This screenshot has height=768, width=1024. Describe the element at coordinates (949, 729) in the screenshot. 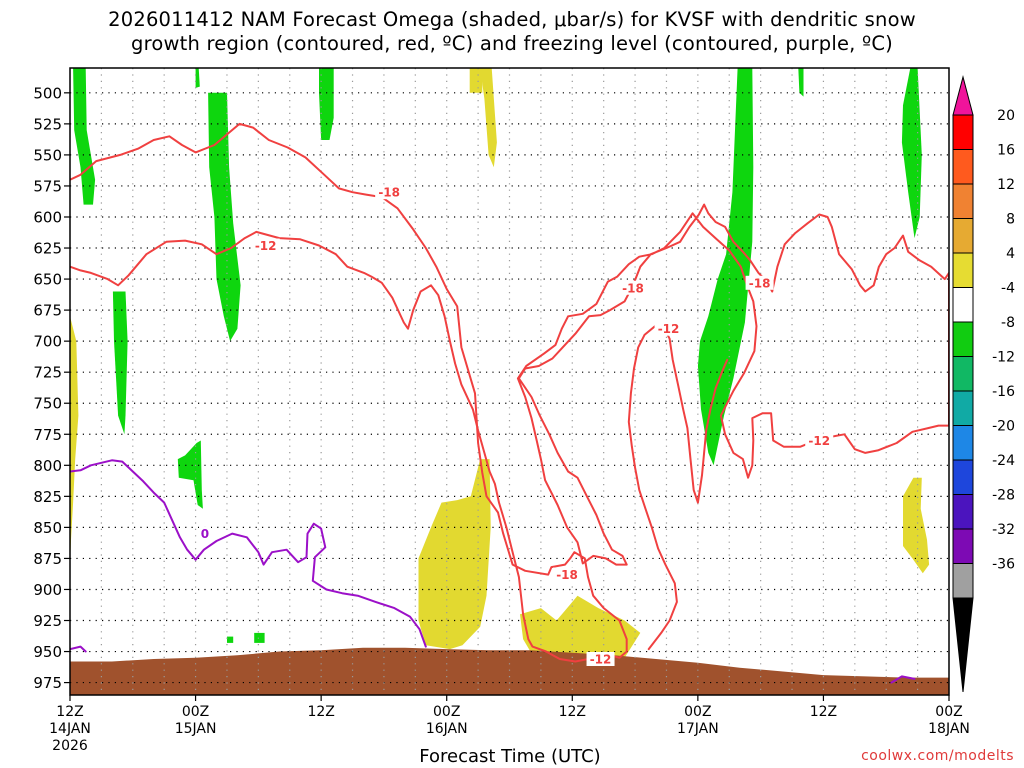

I see `x-tick-label: 18JAN` at that location.